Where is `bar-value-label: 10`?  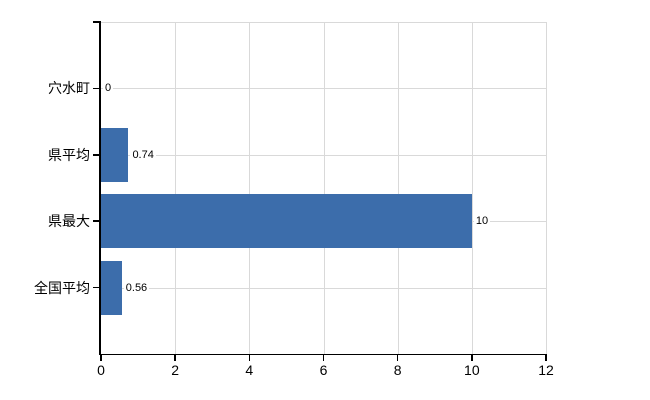 bar-value-label: 10 is located at coordinates (482, 221).